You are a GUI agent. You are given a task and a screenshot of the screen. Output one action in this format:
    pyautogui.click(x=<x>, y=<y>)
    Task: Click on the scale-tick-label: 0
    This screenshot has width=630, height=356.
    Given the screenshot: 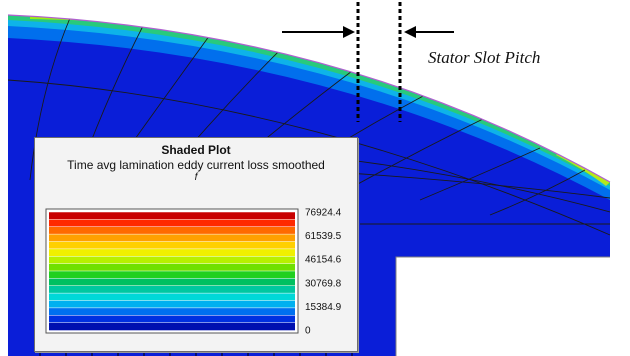 What is the action you would take?
    pyautogui.click(x=308, y=331)
    